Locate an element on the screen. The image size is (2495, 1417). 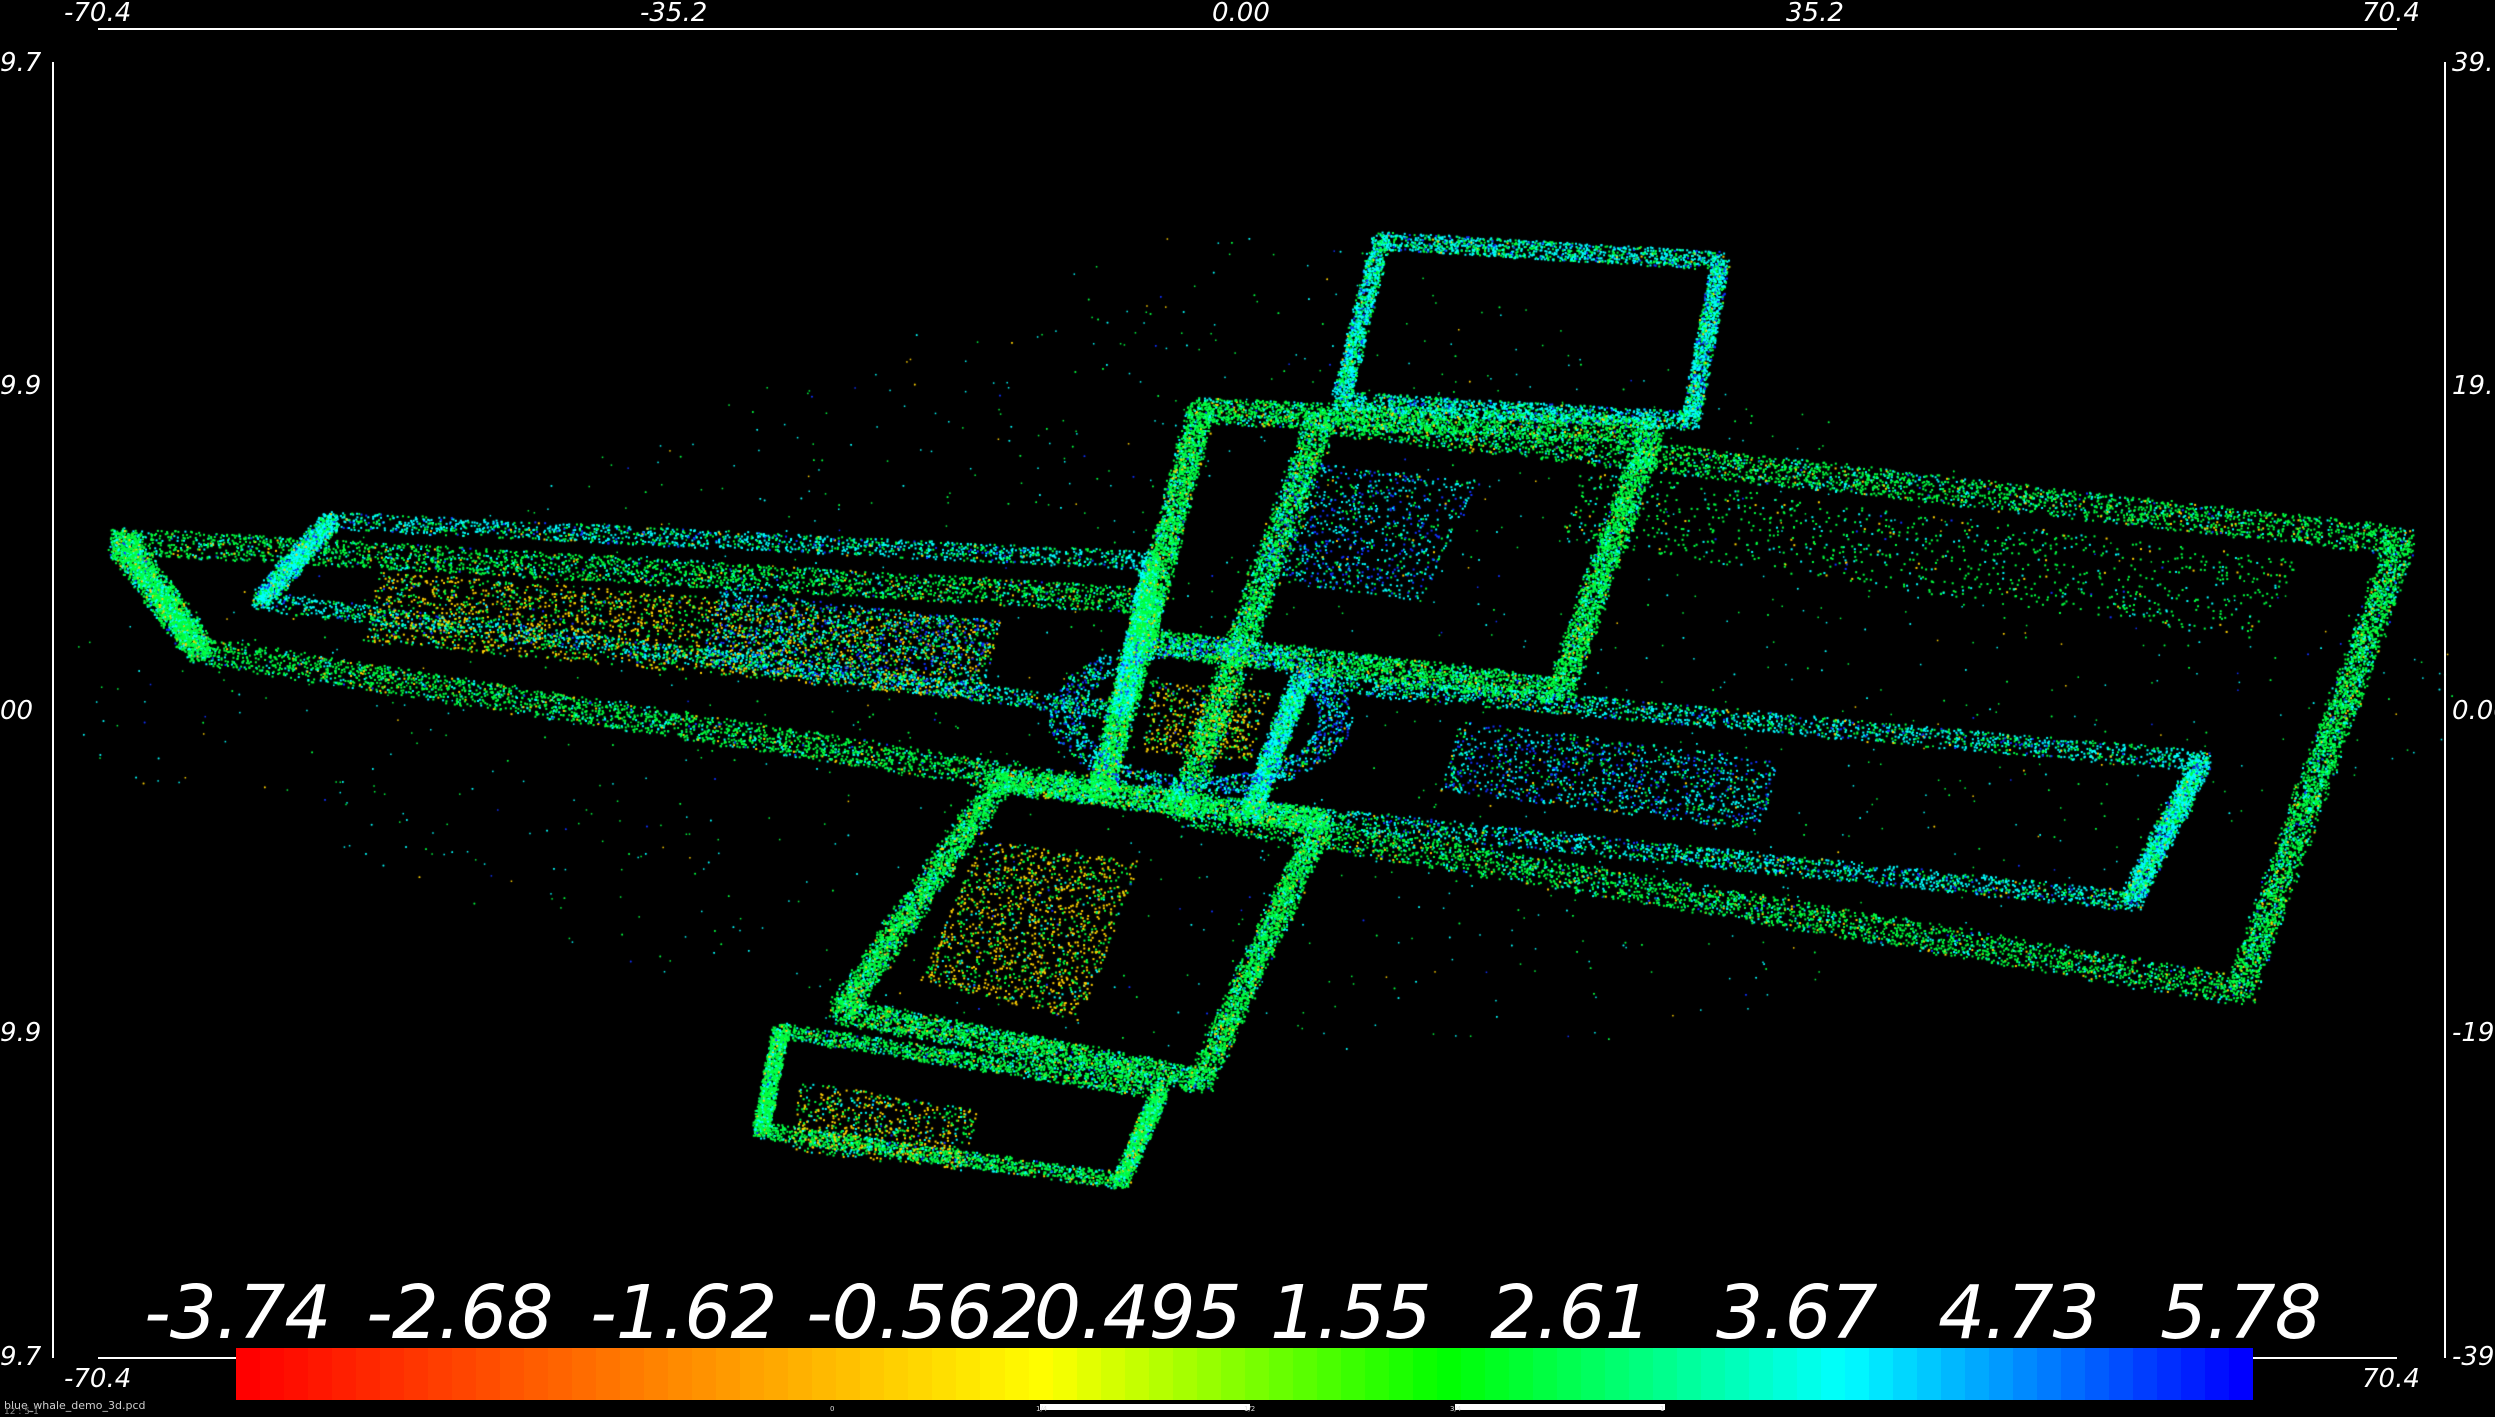
mini-bar-label: 1 is located at coordinates (1662, 1409).